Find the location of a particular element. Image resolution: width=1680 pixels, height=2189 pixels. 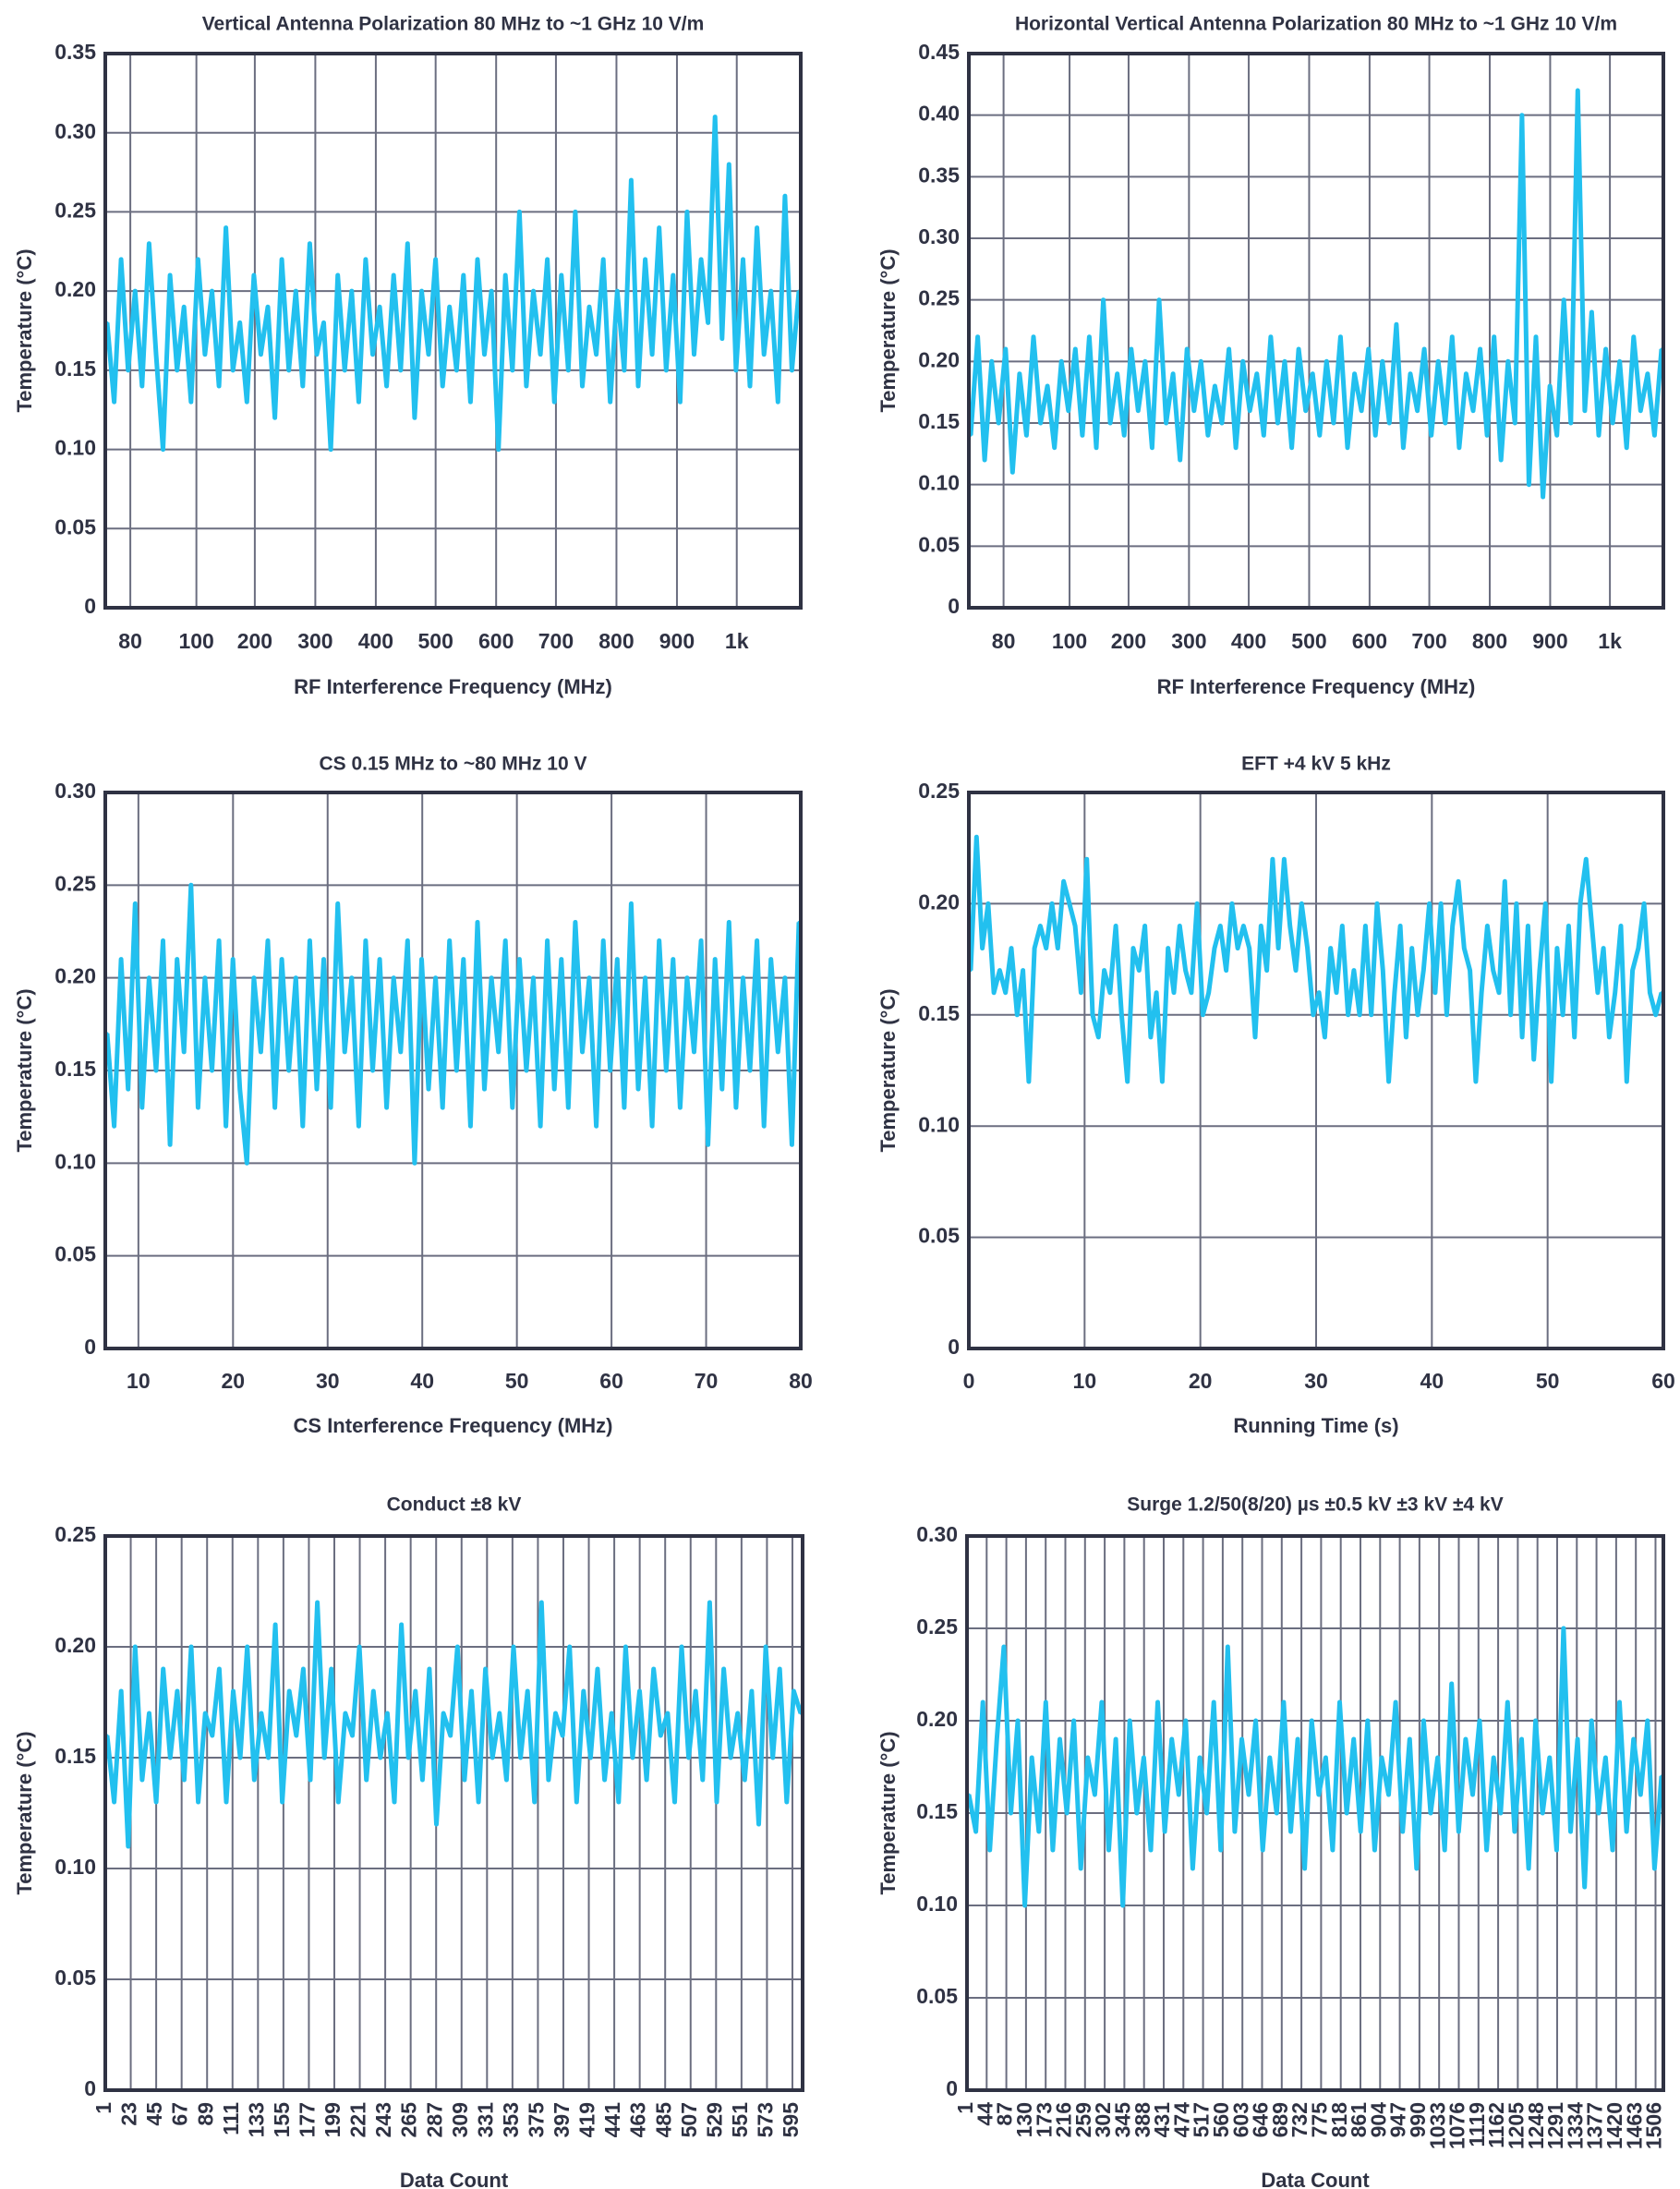

x-tick-label: 573 is located at coordinates (766, 2119).